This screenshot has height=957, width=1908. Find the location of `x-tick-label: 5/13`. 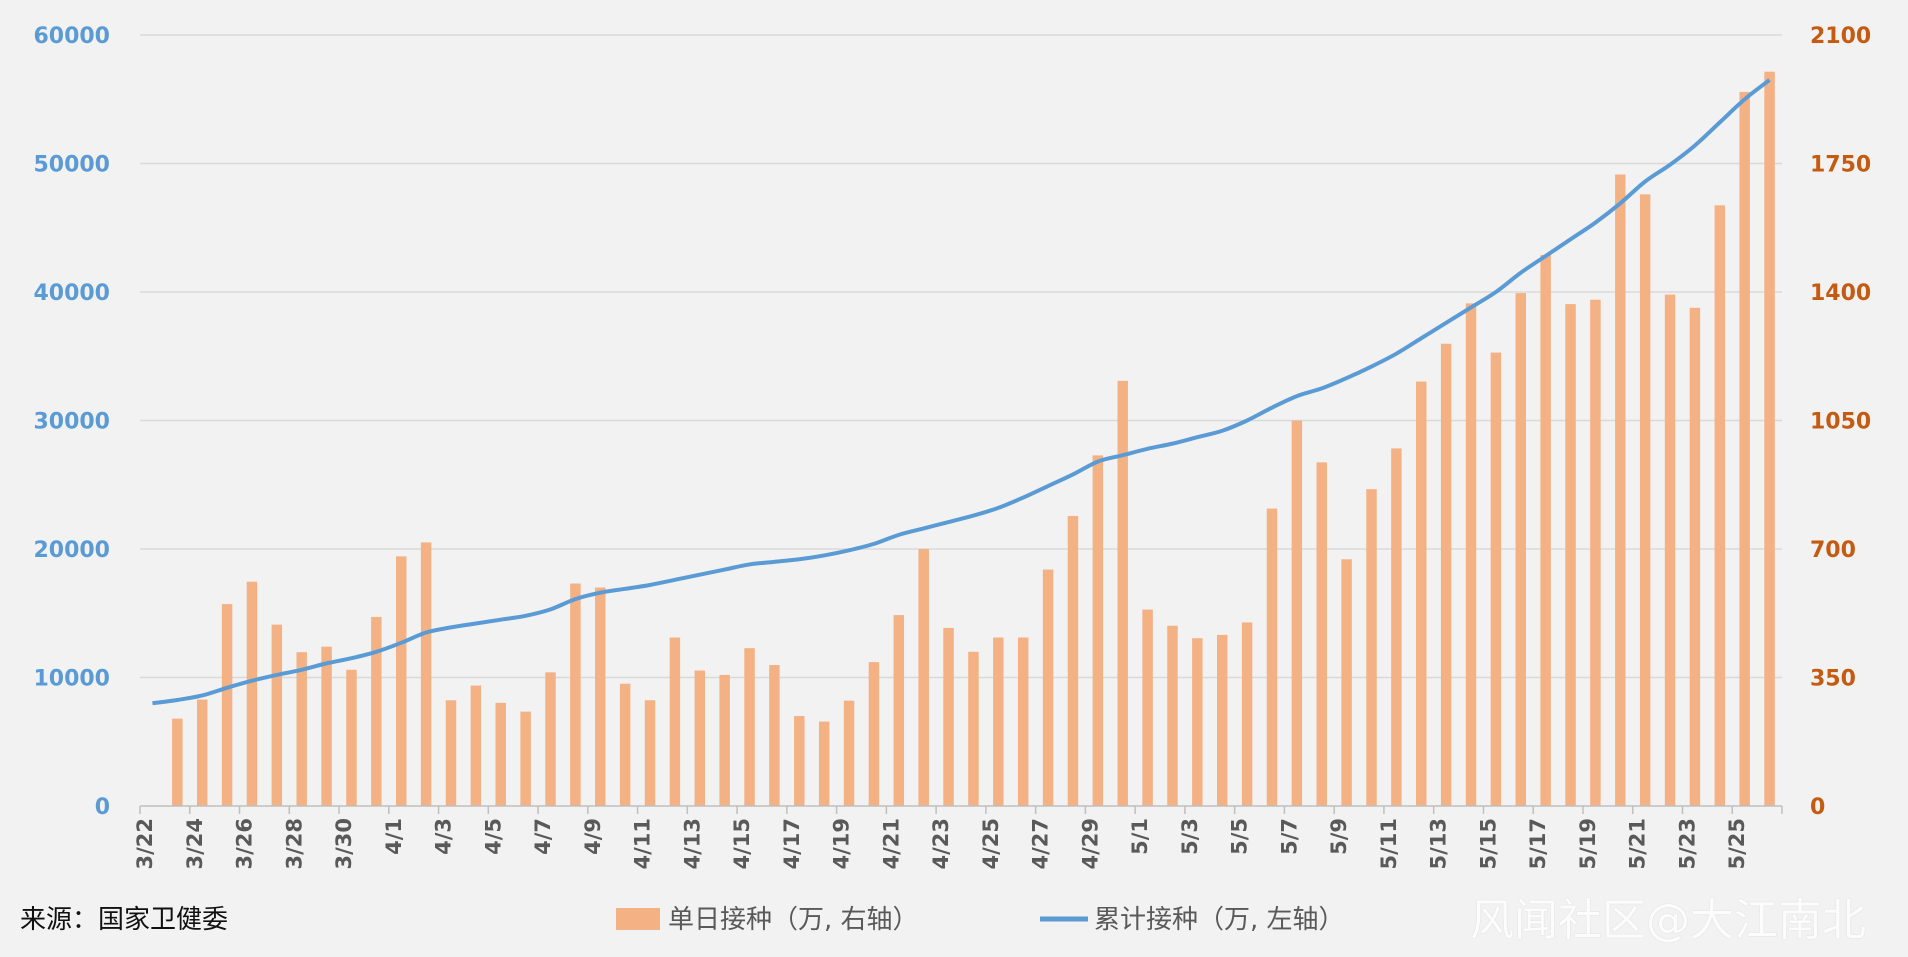

x-tick-label: 5/13 is located at coordinates (1439, 844).